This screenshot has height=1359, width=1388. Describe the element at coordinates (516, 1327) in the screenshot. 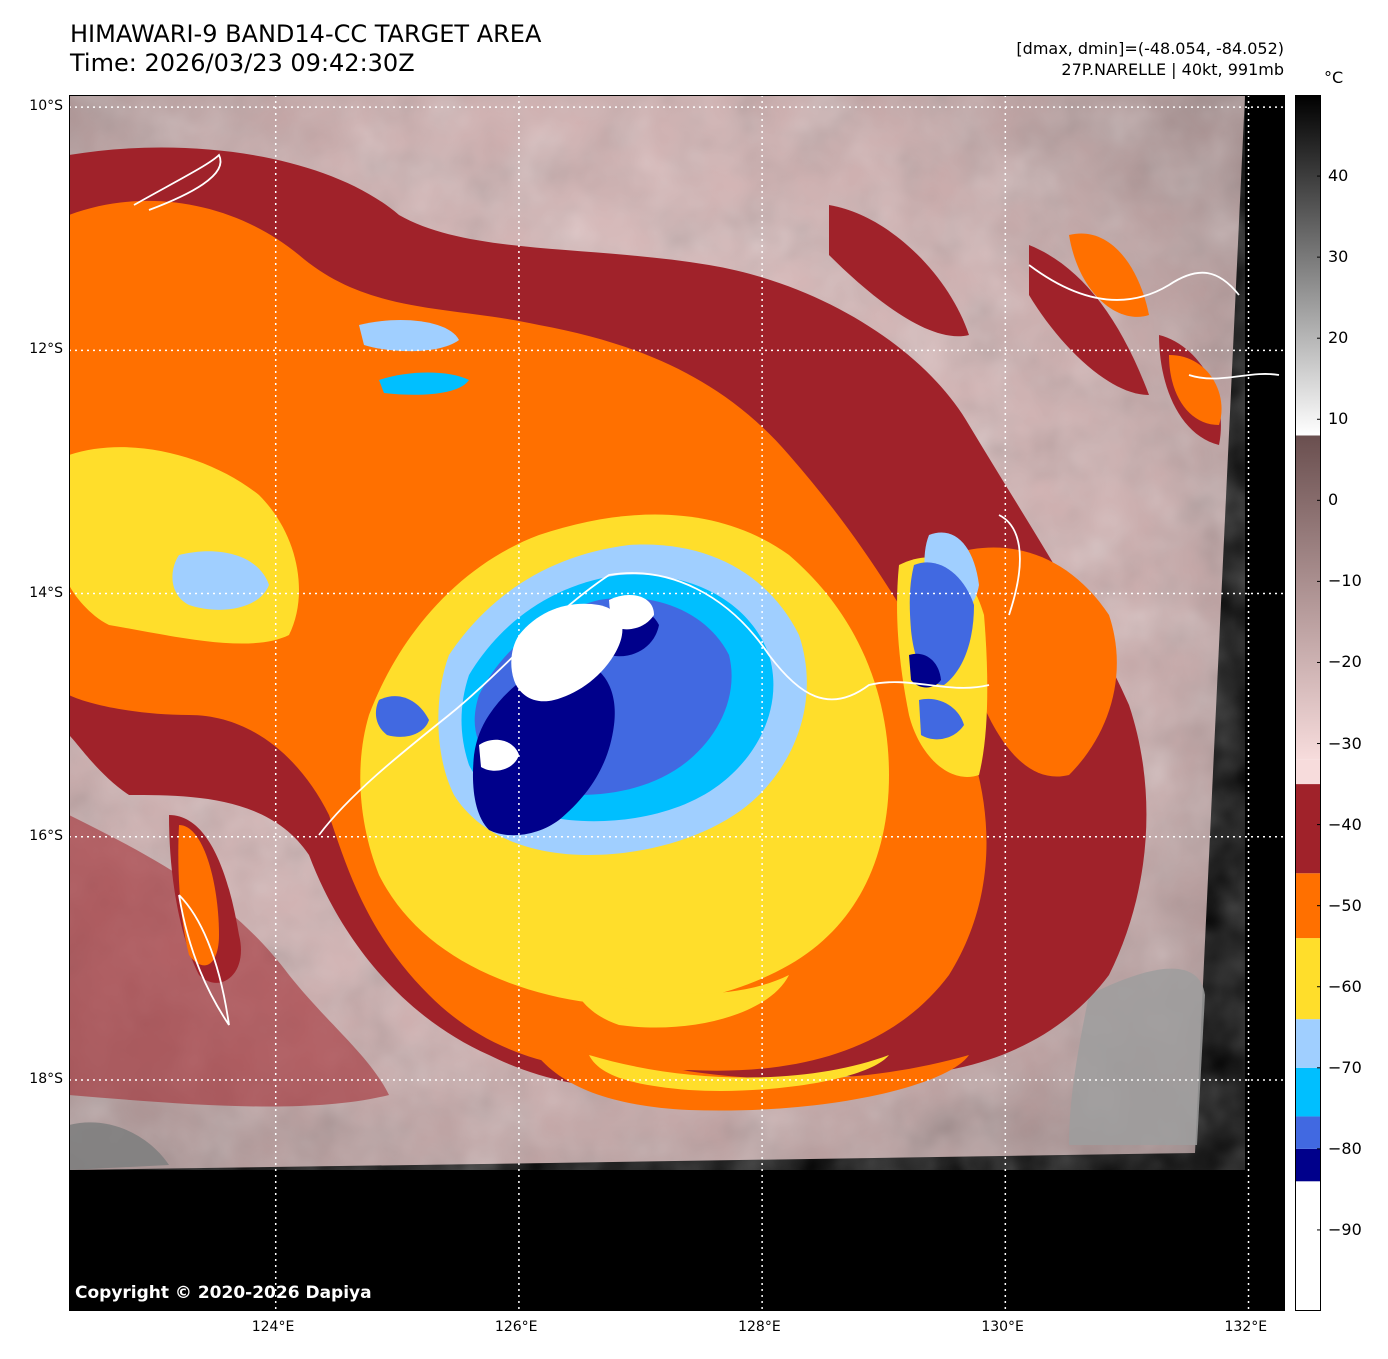

I see `lon-tick-label: 126°E` at that location.